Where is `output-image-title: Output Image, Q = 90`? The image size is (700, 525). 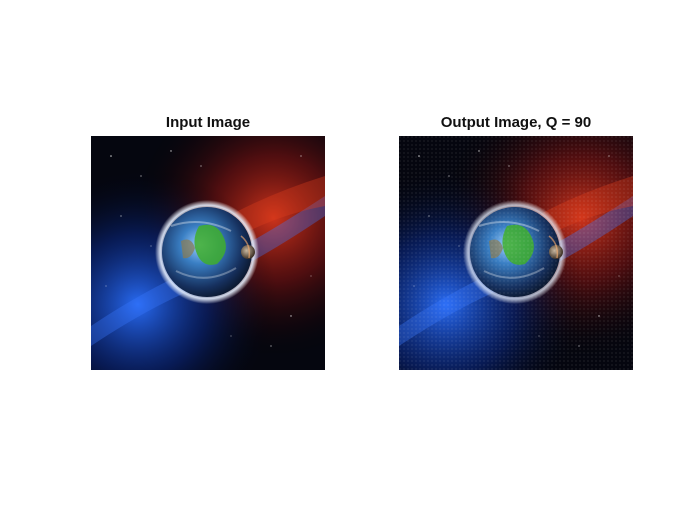 output-image-title: Output Image, Q = 90 is located at coordinates (516, 122).